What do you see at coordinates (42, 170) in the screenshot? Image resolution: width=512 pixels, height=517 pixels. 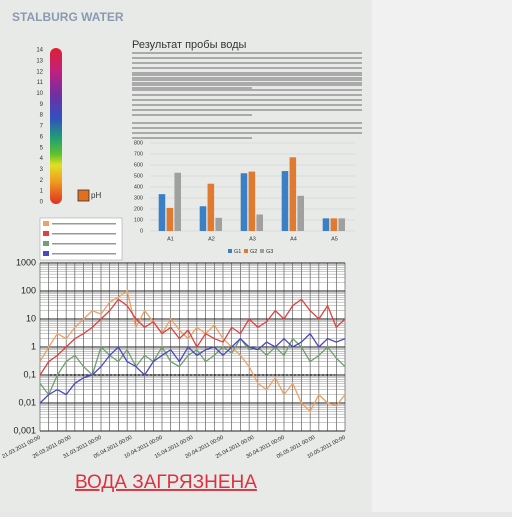 I see `ph-tick-label: 3` at bounding box center [42, 170].